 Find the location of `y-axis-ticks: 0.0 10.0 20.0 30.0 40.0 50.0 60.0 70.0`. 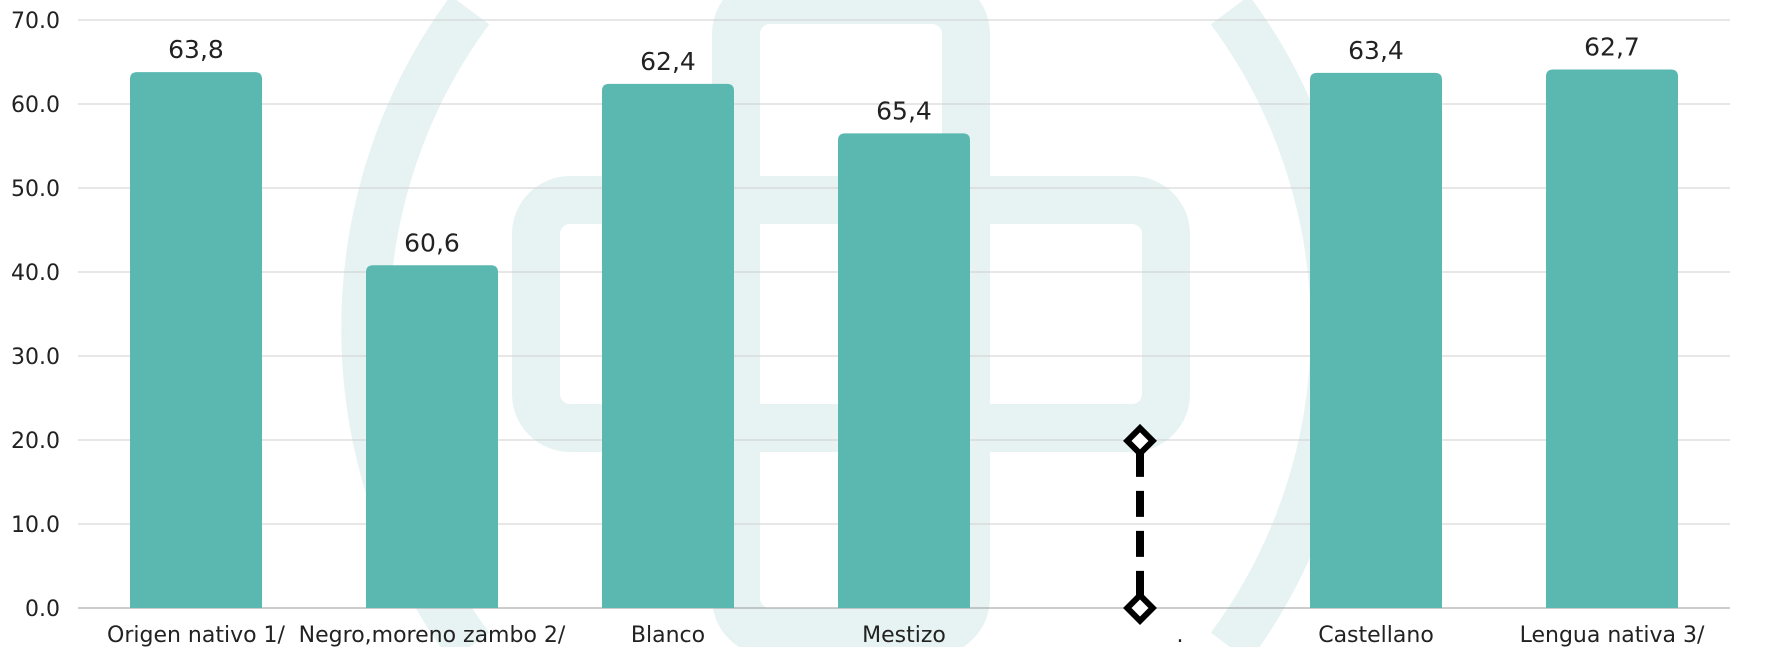

y-axis-ticks: 0.0 10.0 20.0 30.0 40.0 50.0 60.0 70.0 is located at coordinates (35, 315).